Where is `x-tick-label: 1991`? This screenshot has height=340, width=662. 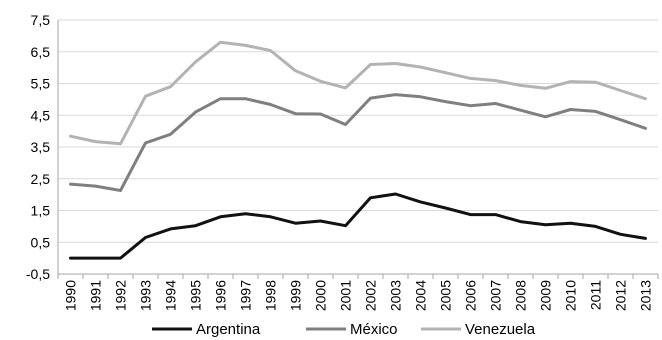 x-tick-label: 1991 is located at coordinates (96, 295).